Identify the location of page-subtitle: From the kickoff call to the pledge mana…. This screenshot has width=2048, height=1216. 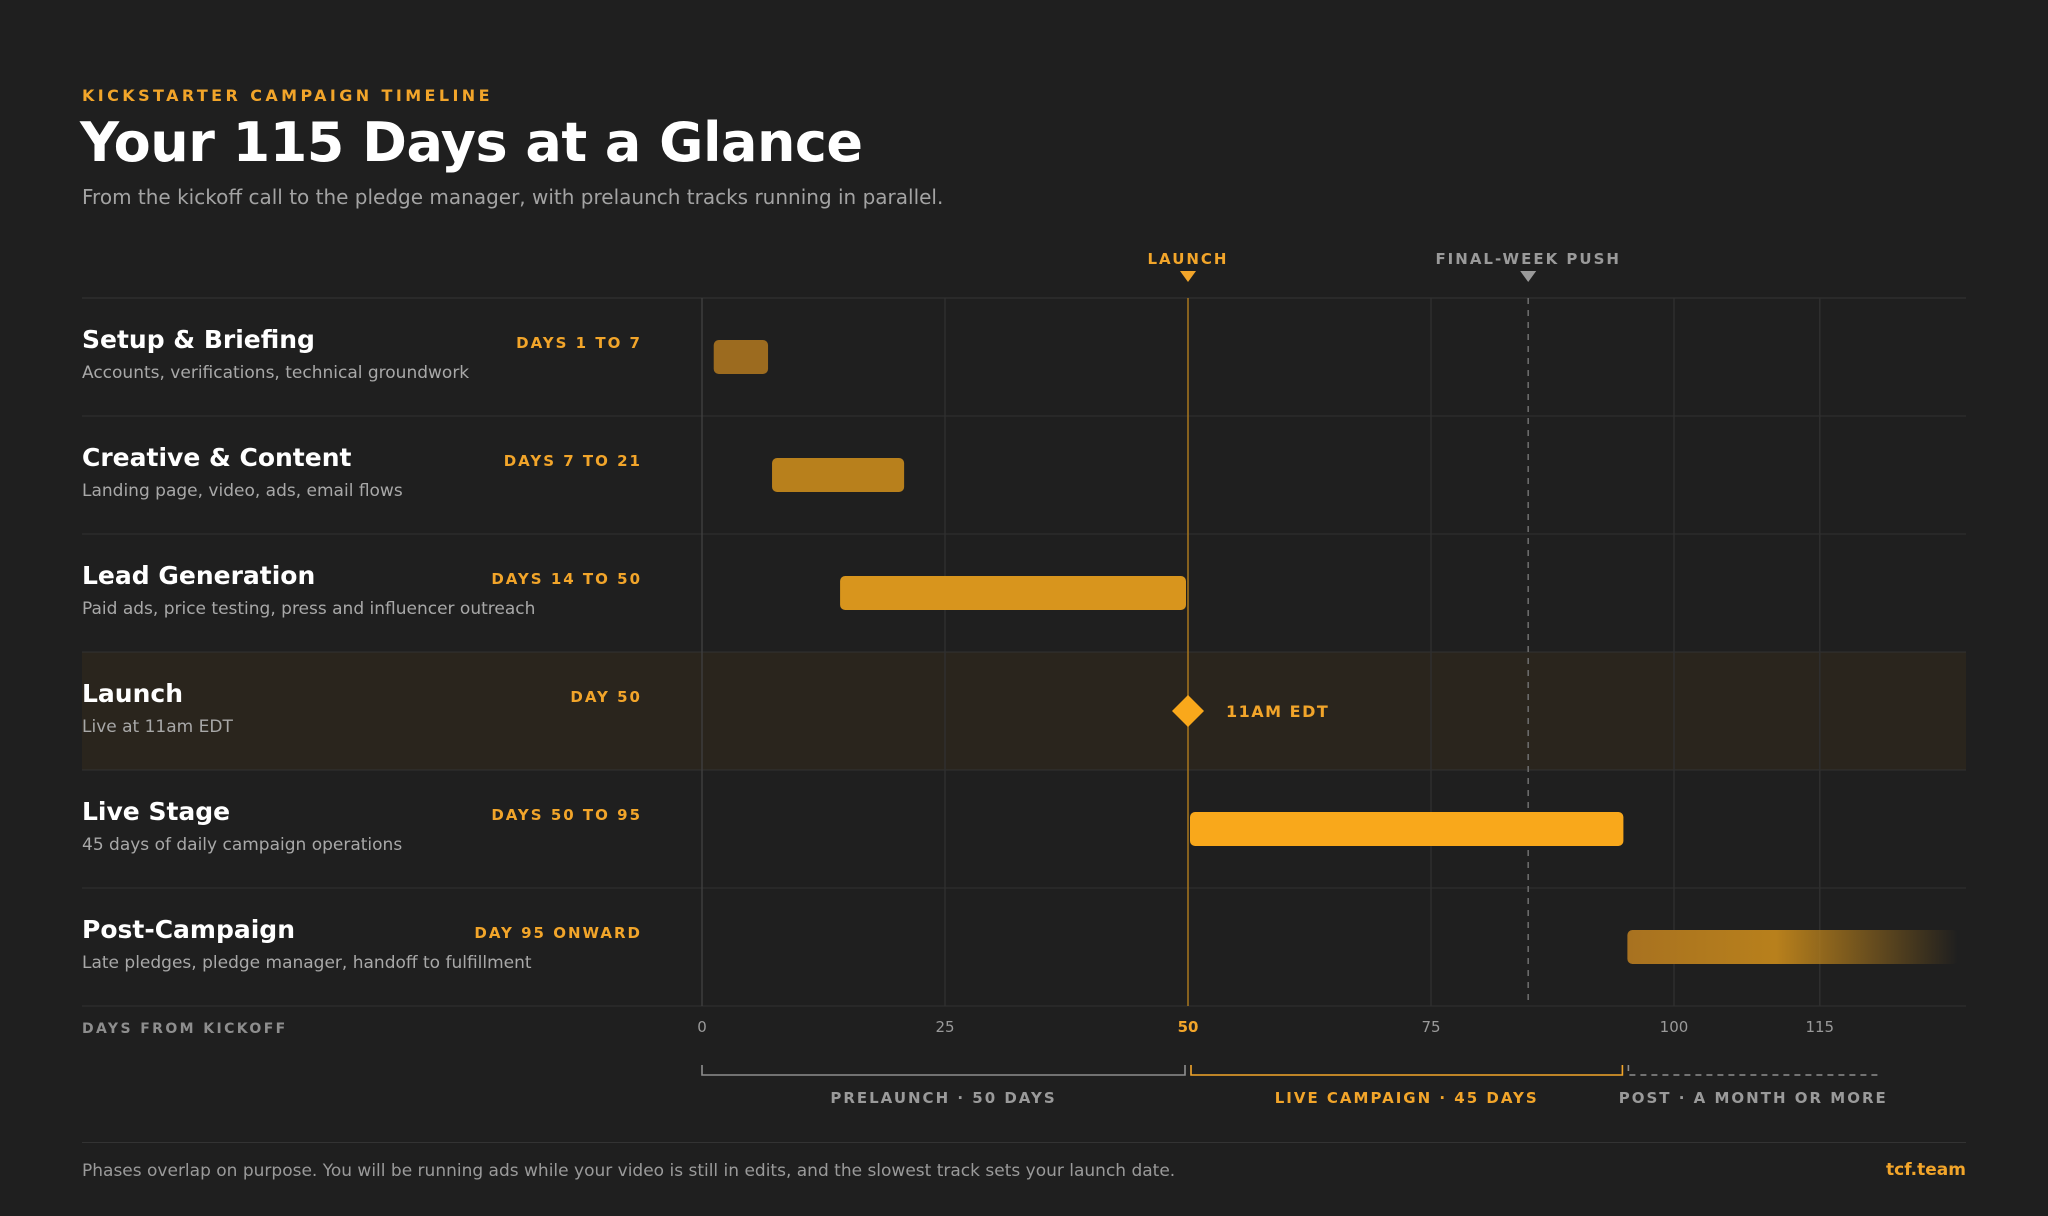
(513, 197).